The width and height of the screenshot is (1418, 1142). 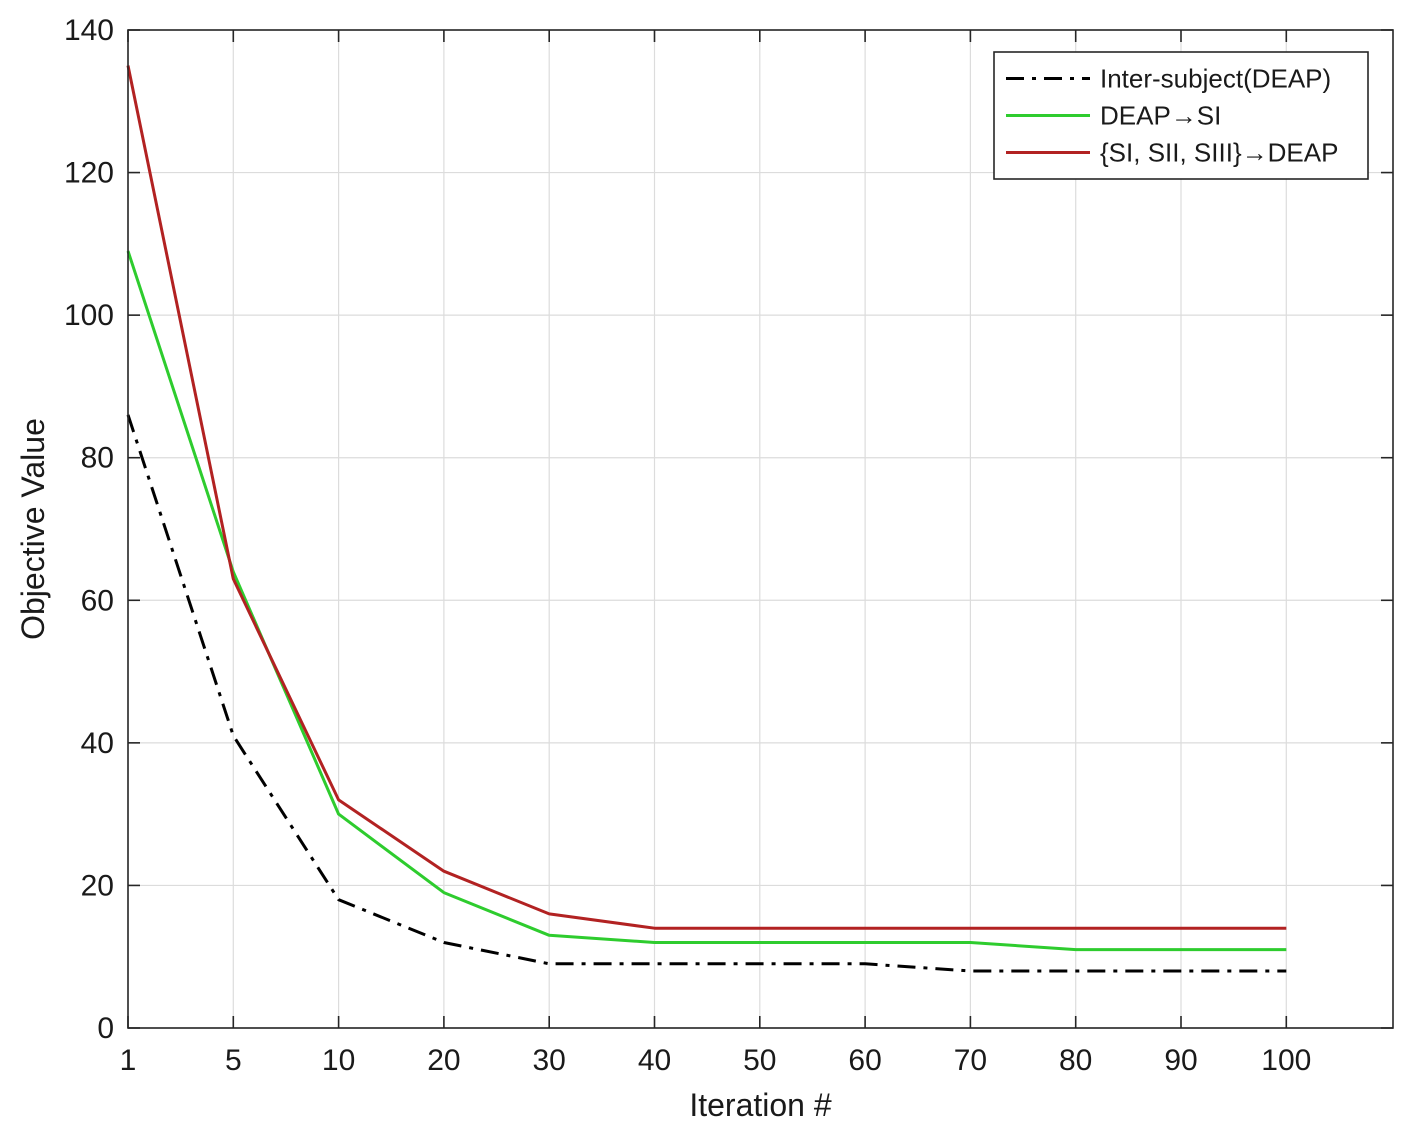 I want to click on x-tick-label: 90, so click(x=1180, y=1060).